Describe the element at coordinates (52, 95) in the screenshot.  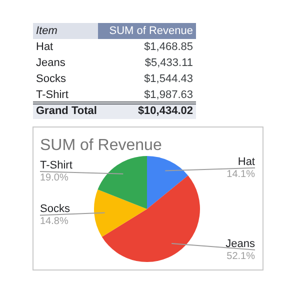
I see `category-label: T-Shirt` at that location.